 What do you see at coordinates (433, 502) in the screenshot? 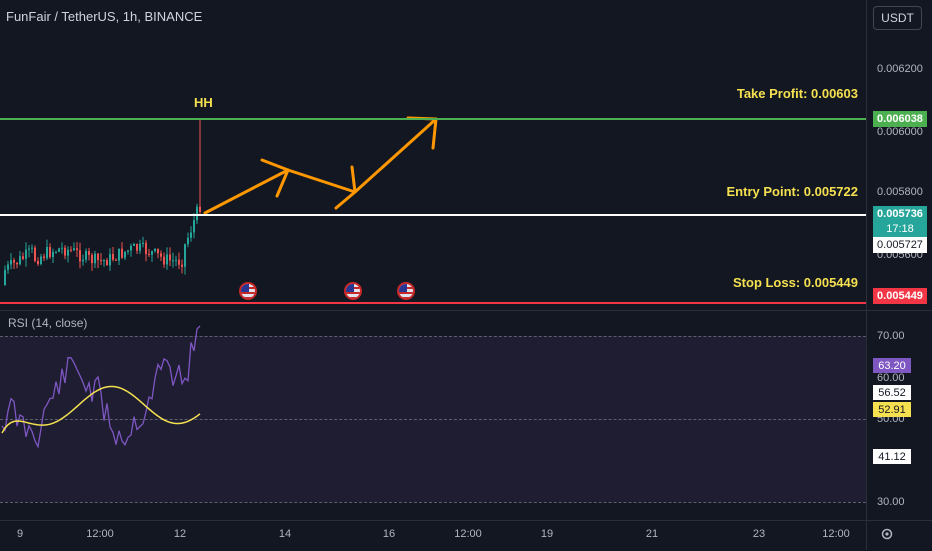
I see `rsi-lower-line` at bounding box center [433, 502].